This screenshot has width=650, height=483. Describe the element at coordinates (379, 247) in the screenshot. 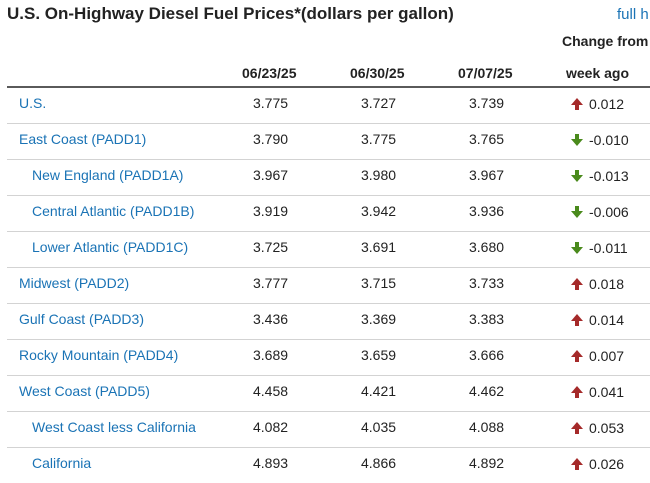

I see `price-cell: 3.691` at that location.